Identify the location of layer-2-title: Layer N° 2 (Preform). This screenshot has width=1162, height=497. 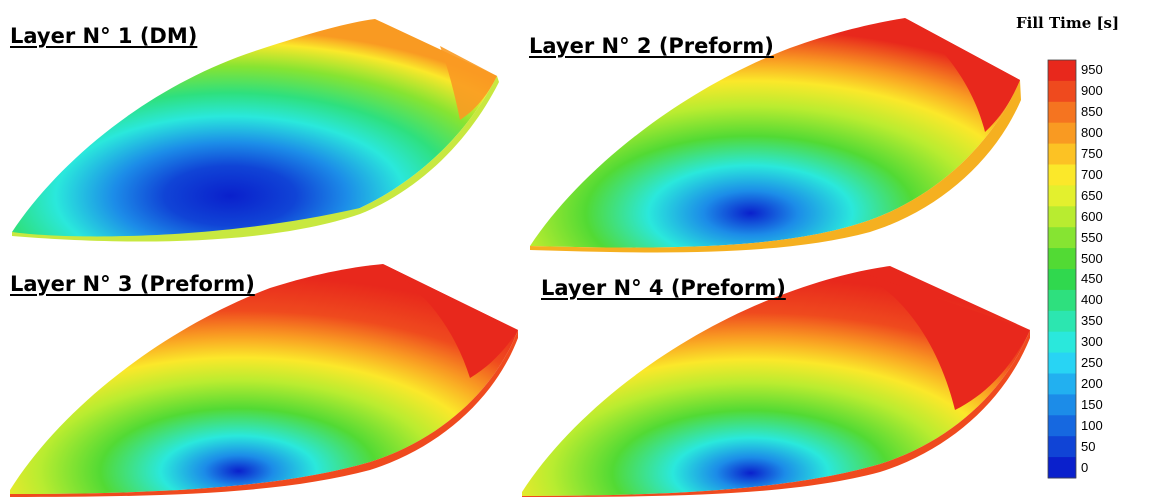
(651, 46).